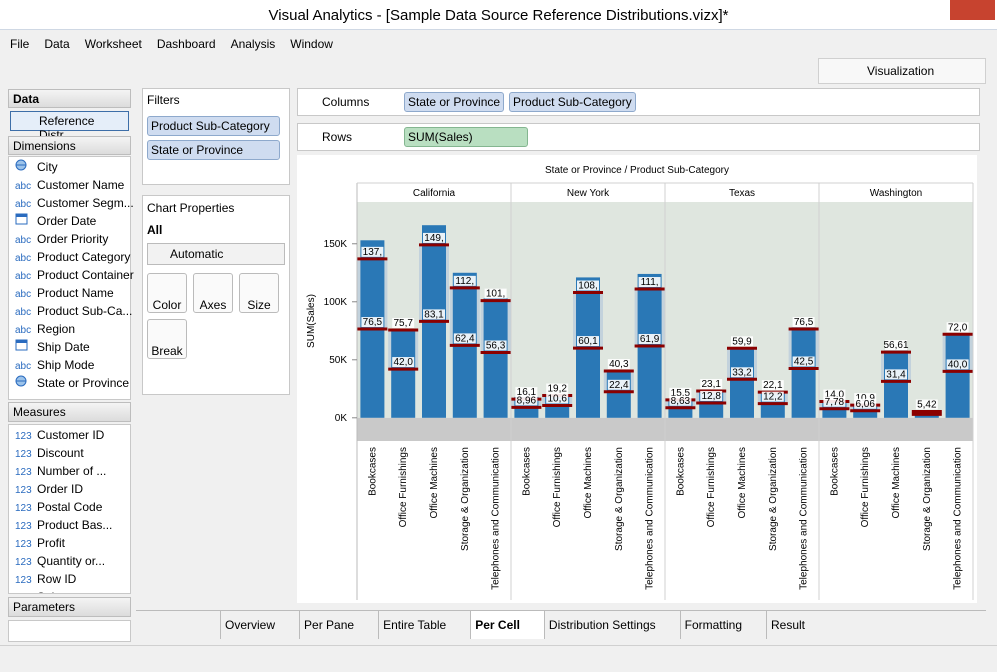 The image size is (997, 672). I want to click on field-icon: 123, so click(23, 580).